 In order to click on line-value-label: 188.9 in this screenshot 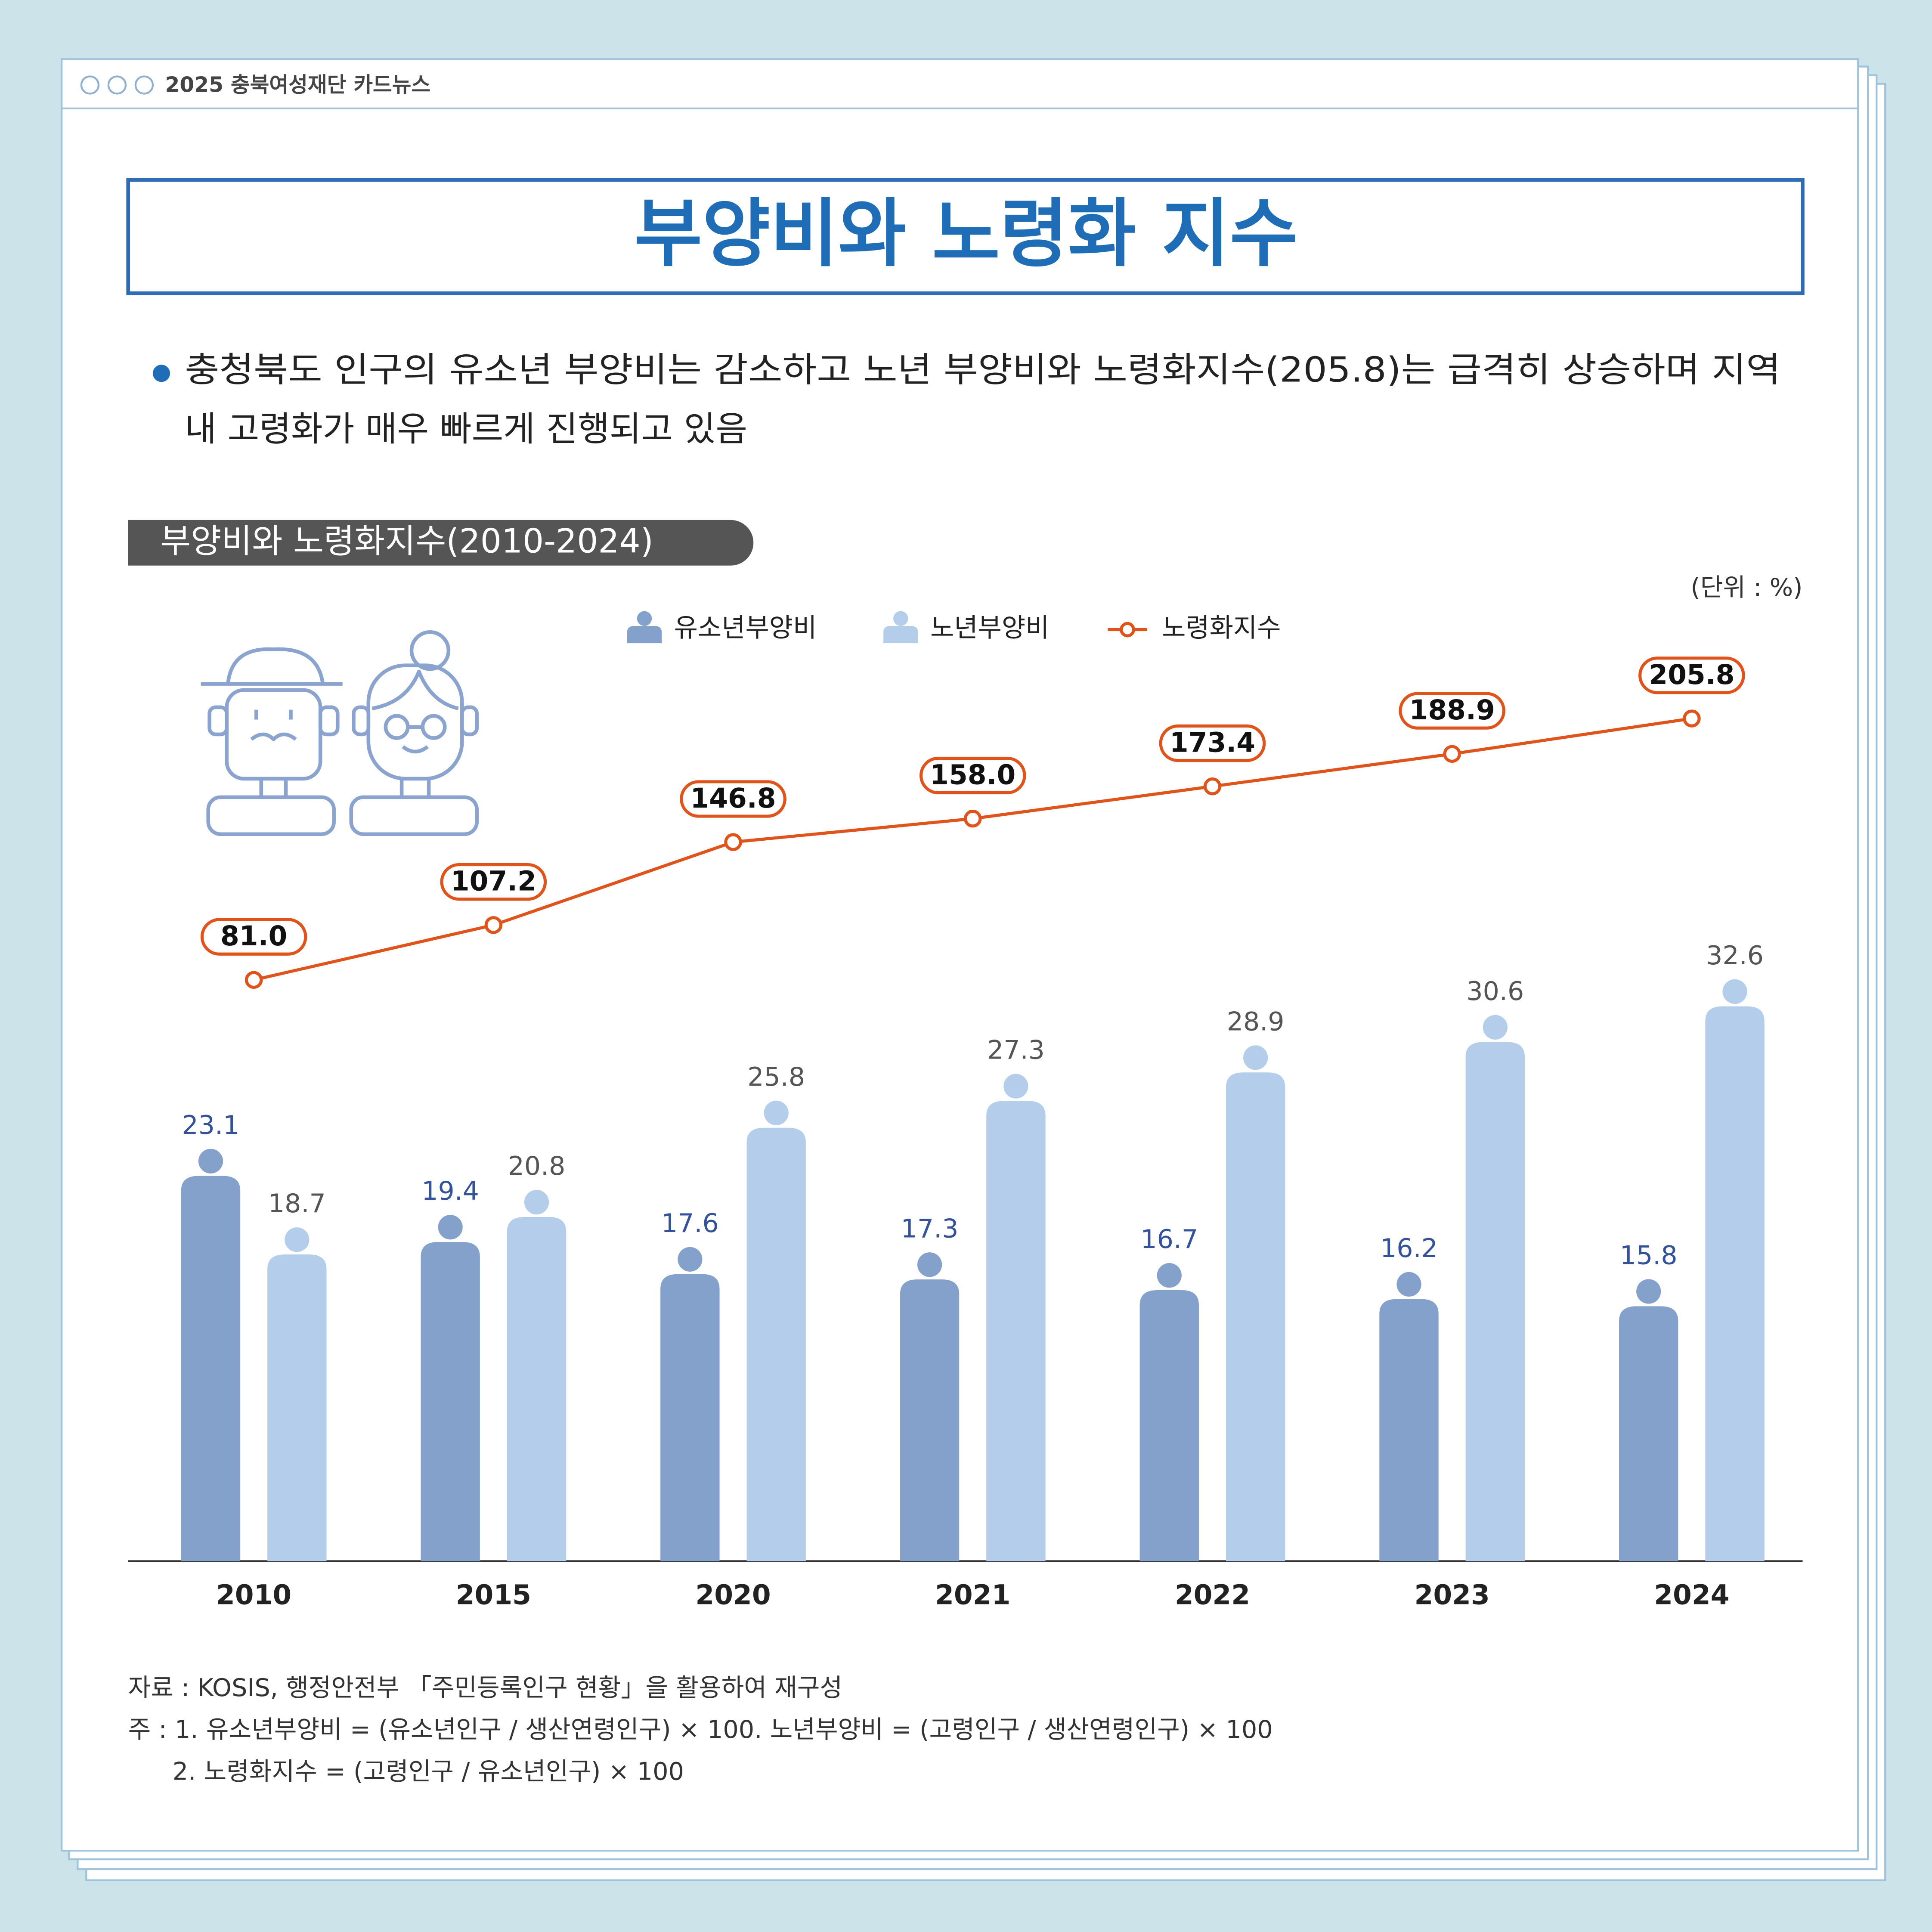, I will do `click(1452, 710)`.